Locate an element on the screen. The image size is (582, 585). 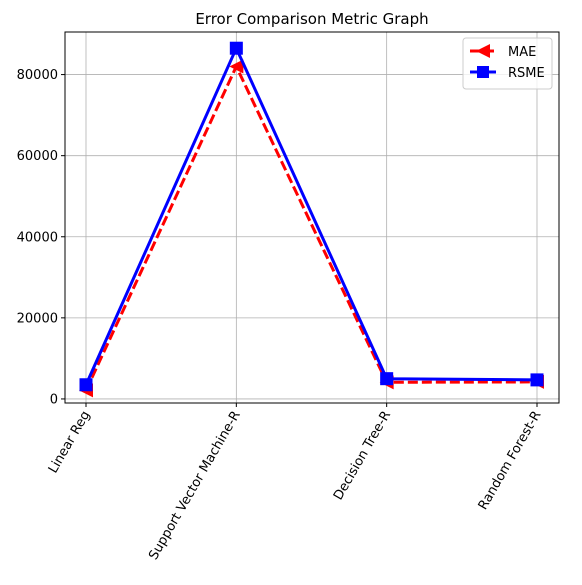
x-tick-label: Linear Reg is located at coordinates (70, 442).